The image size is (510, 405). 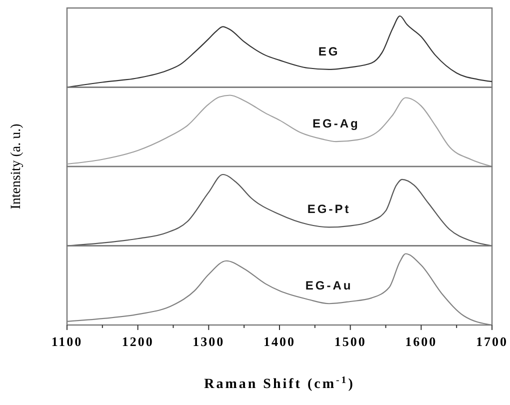 What do you see at coordinates (329, 51) in the screenshot?
I see `series-label: EG` at bounding box center [329, 51].